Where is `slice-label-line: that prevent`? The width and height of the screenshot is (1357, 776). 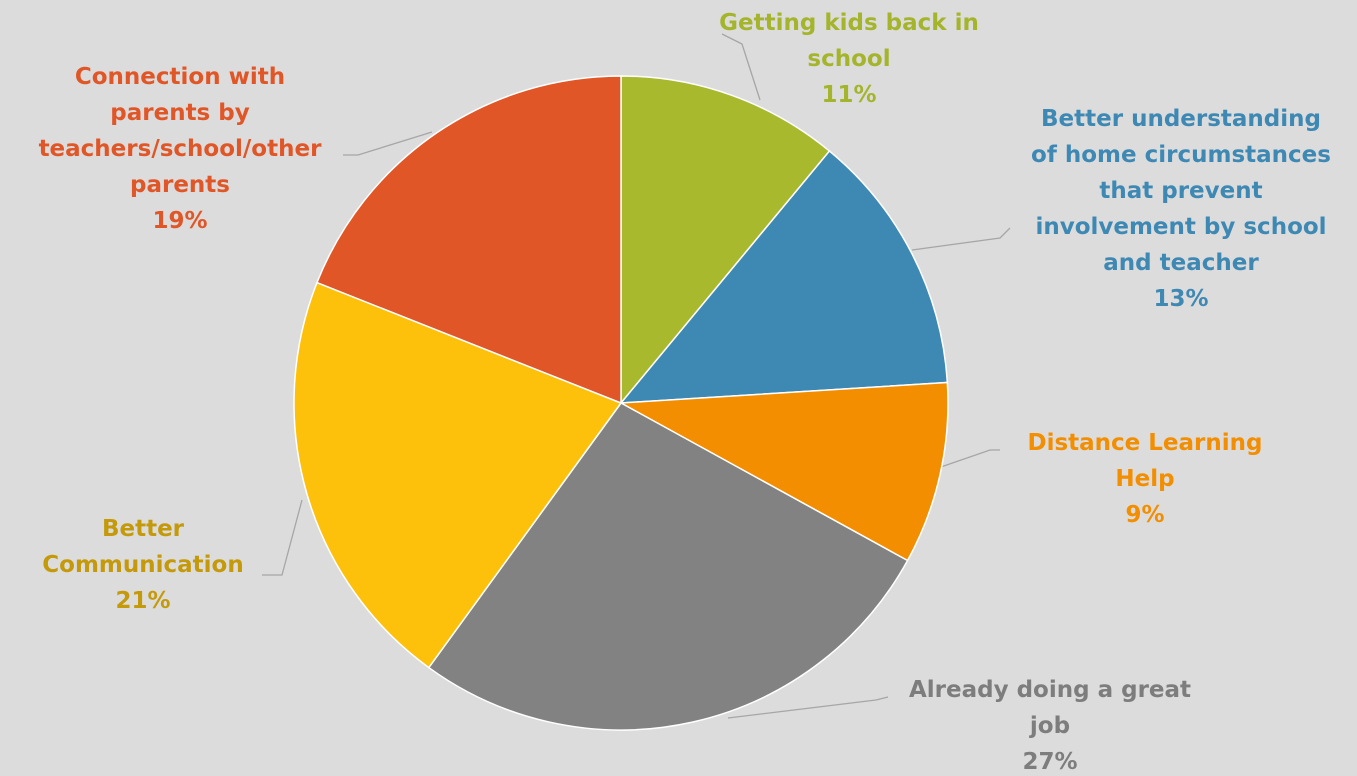
slice-label-line: that prevent is located at coordinates (1180, 191).